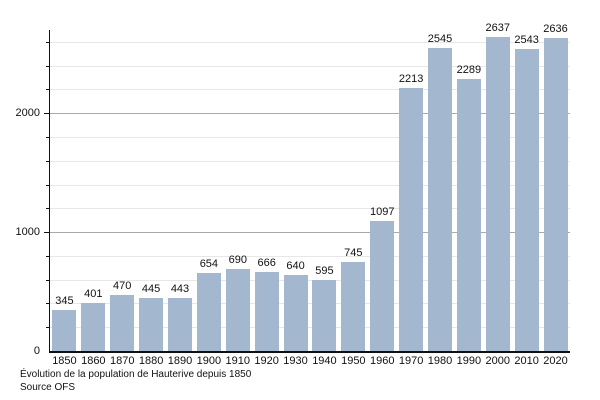 The width and height of the screenshot is (600, 400). Describe the element at coordinates (295, 265) in the screenshot. I see `bar-value-label: 640` at that location.